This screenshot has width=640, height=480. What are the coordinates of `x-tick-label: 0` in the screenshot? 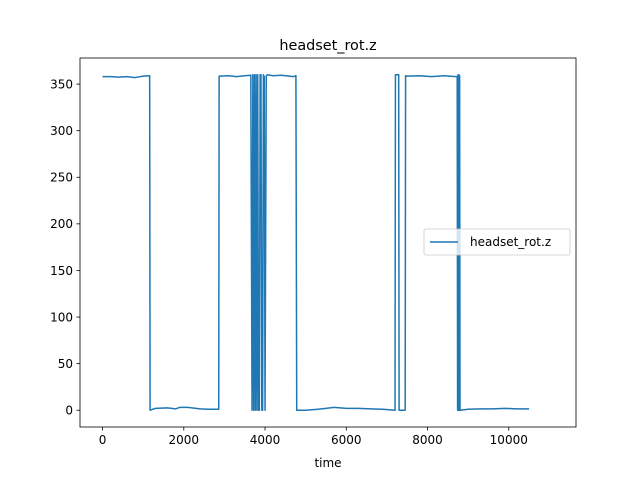 It's located at (103, 440).